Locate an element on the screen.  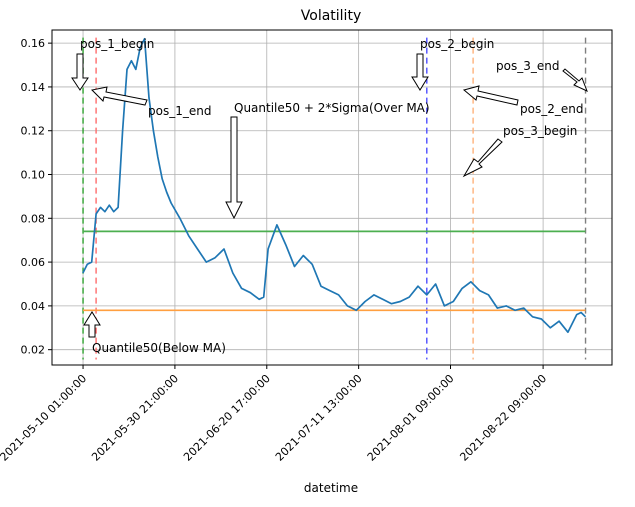
chart-title: Volatility is located at coordinates (331, 16).